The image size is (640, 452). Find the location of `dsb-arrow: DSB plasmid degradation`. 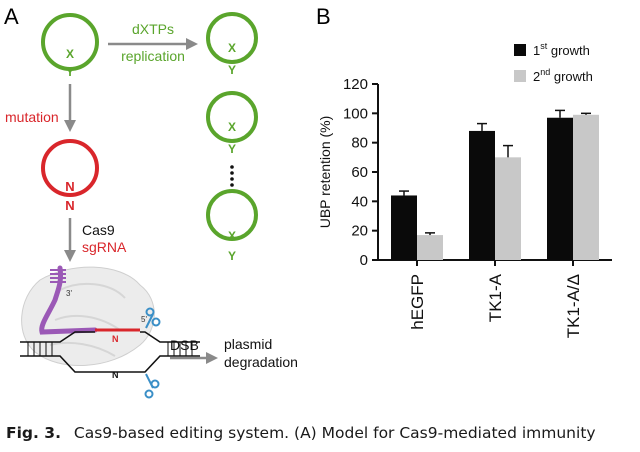

dsb-arrow: DSB plasmid degradation is located at coordinates (234, 353).